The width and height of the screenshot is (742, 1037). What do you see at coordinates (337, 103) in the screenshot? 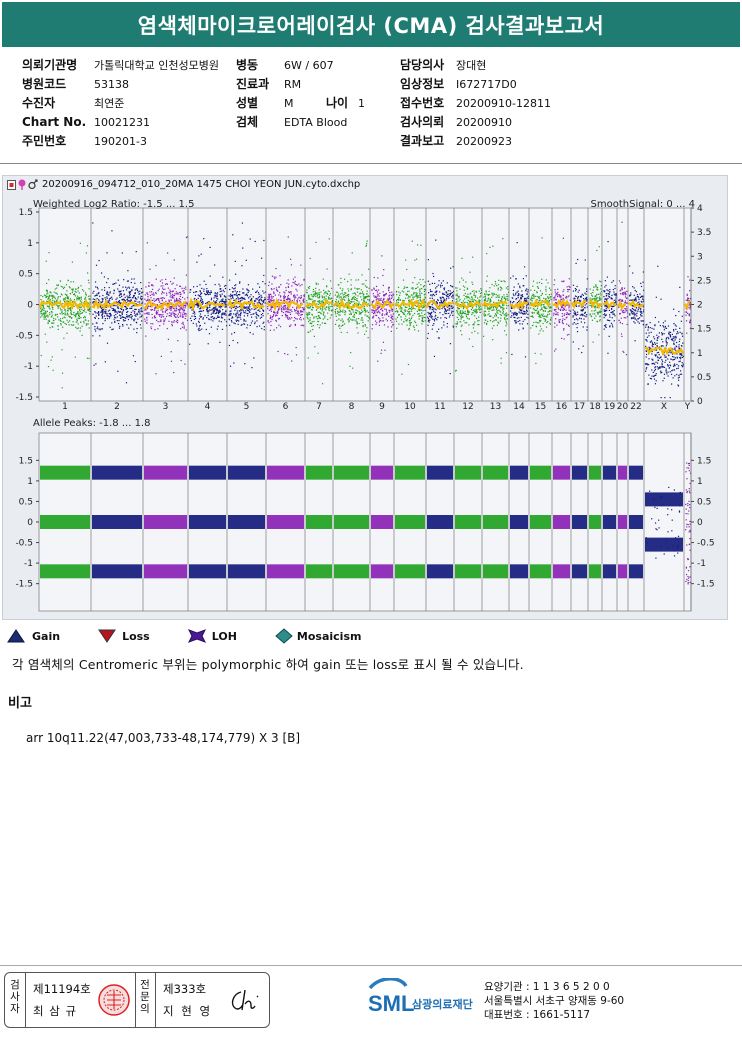
I see `age-label: 나이` at bounding box center [337, 103].